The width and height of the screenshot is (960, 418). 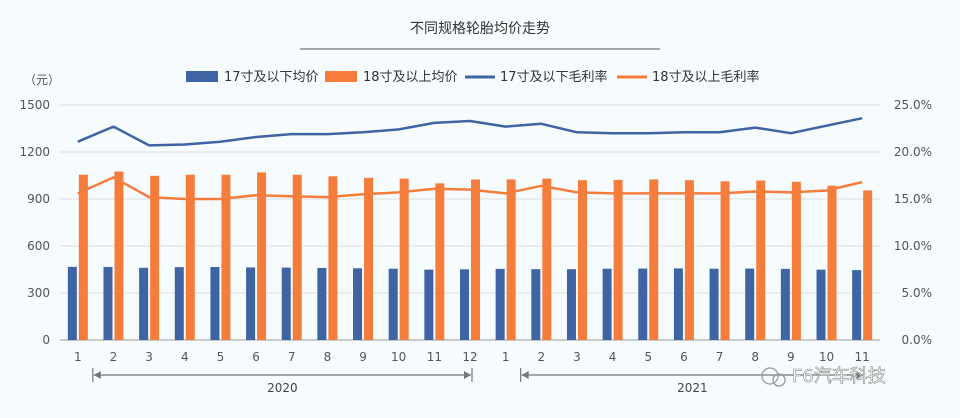 What do you see at coordinates (917, 340) in the screenshot?
I see `right-tick-label: 0.0%` at bounding box center [917, 340].